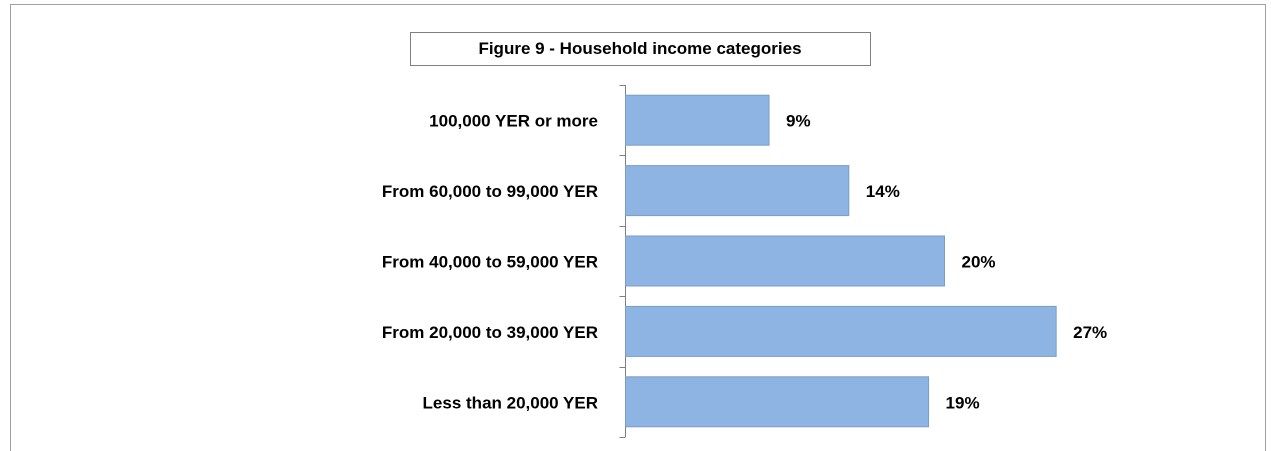 This screenshot has width=1271, height=451. What do you see at coordinates (979, 261) in the screenshot?
I see `value-label: 20%` at bounding box center [979, 261].